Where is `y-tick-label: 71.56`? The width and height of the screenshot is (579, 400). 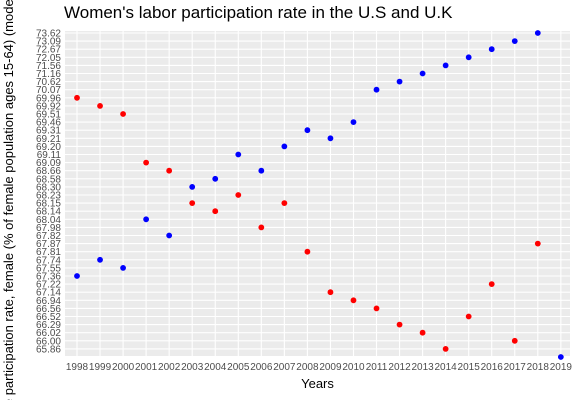
y-tick-label: 71.56 is located at coordinates (48, 66).